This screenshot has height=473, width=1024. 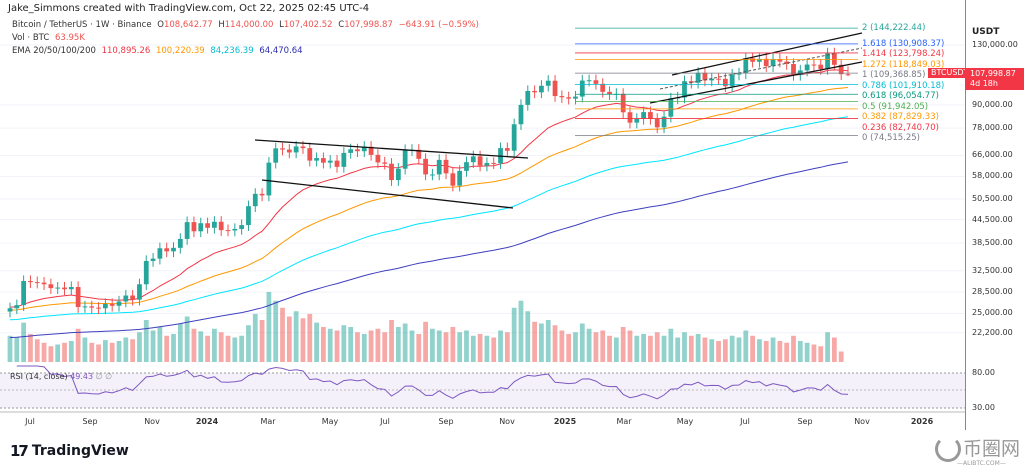 What do you see at coordinates (232, 51) in the screenshot?
I see `ema100-value: 84,236.39` at bounding box center [232, 51].